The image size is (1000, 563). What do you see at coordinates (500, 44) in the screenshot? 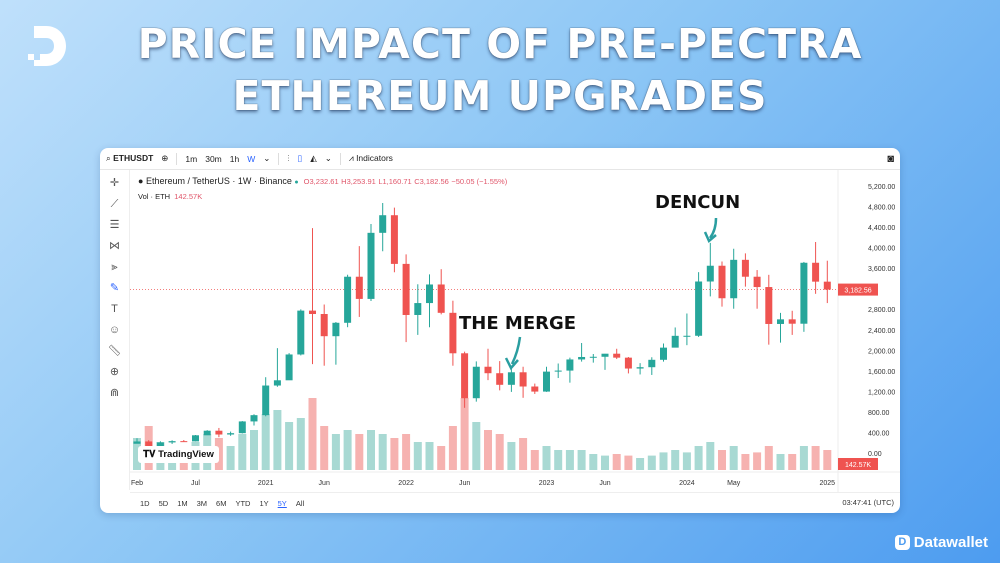
I see `title-line-1: PRICE IMPACT OF PRE-PECTRA` at bounding box center [500, 44].